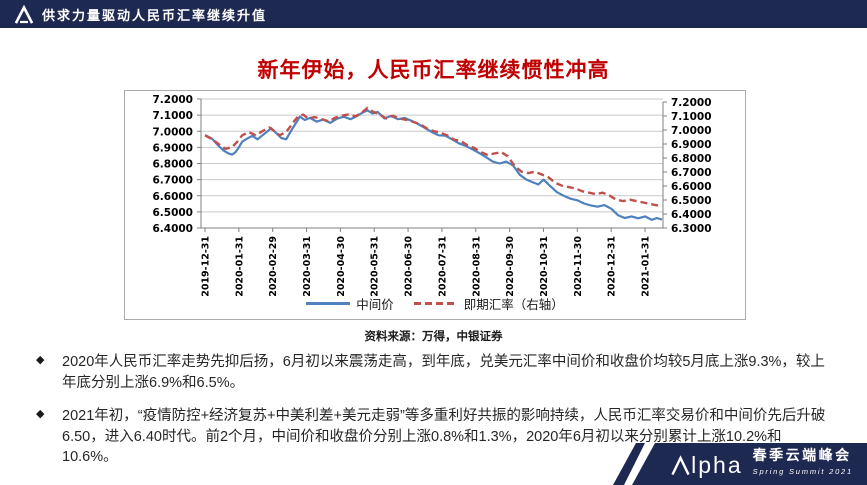  I want to click on svg-text: 2020-11-30, so click(578, 266).